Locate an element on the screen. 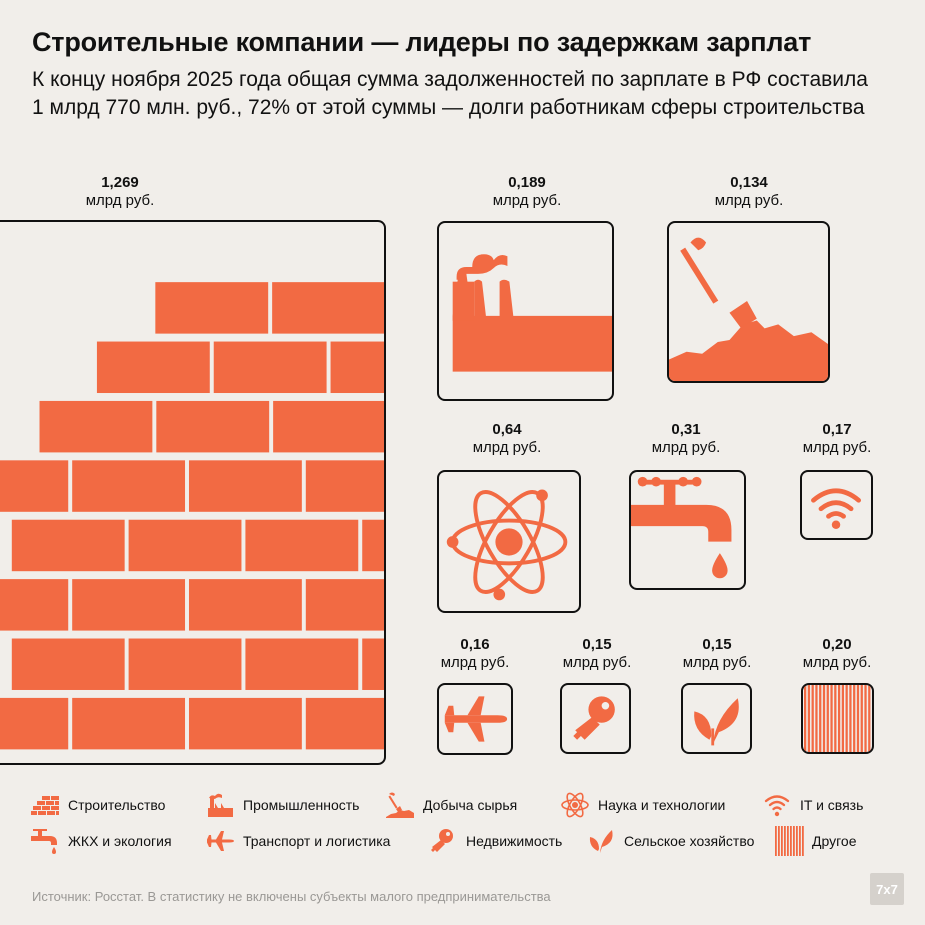  legend-label: Недвижимость is located at coordinates (514, 841).